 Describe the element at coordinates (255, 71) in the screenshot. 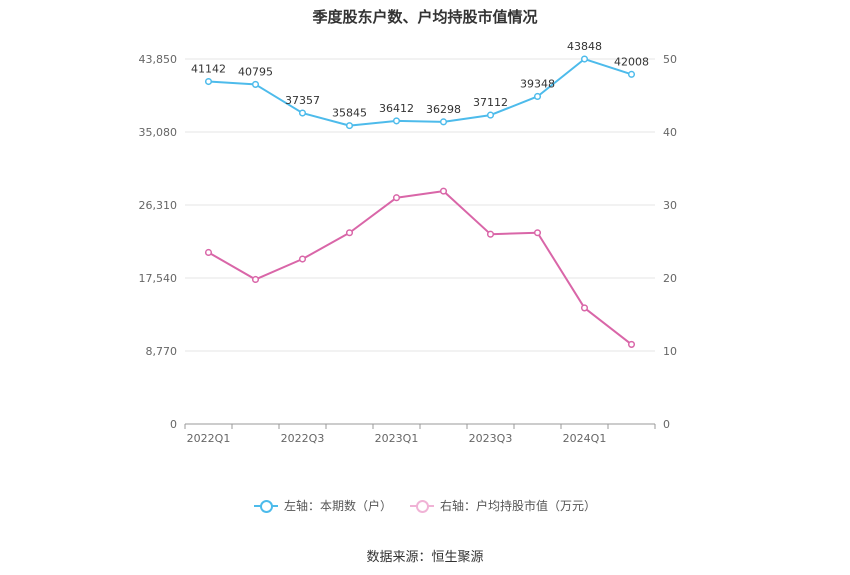

I see `data-label: 40795` at that location.